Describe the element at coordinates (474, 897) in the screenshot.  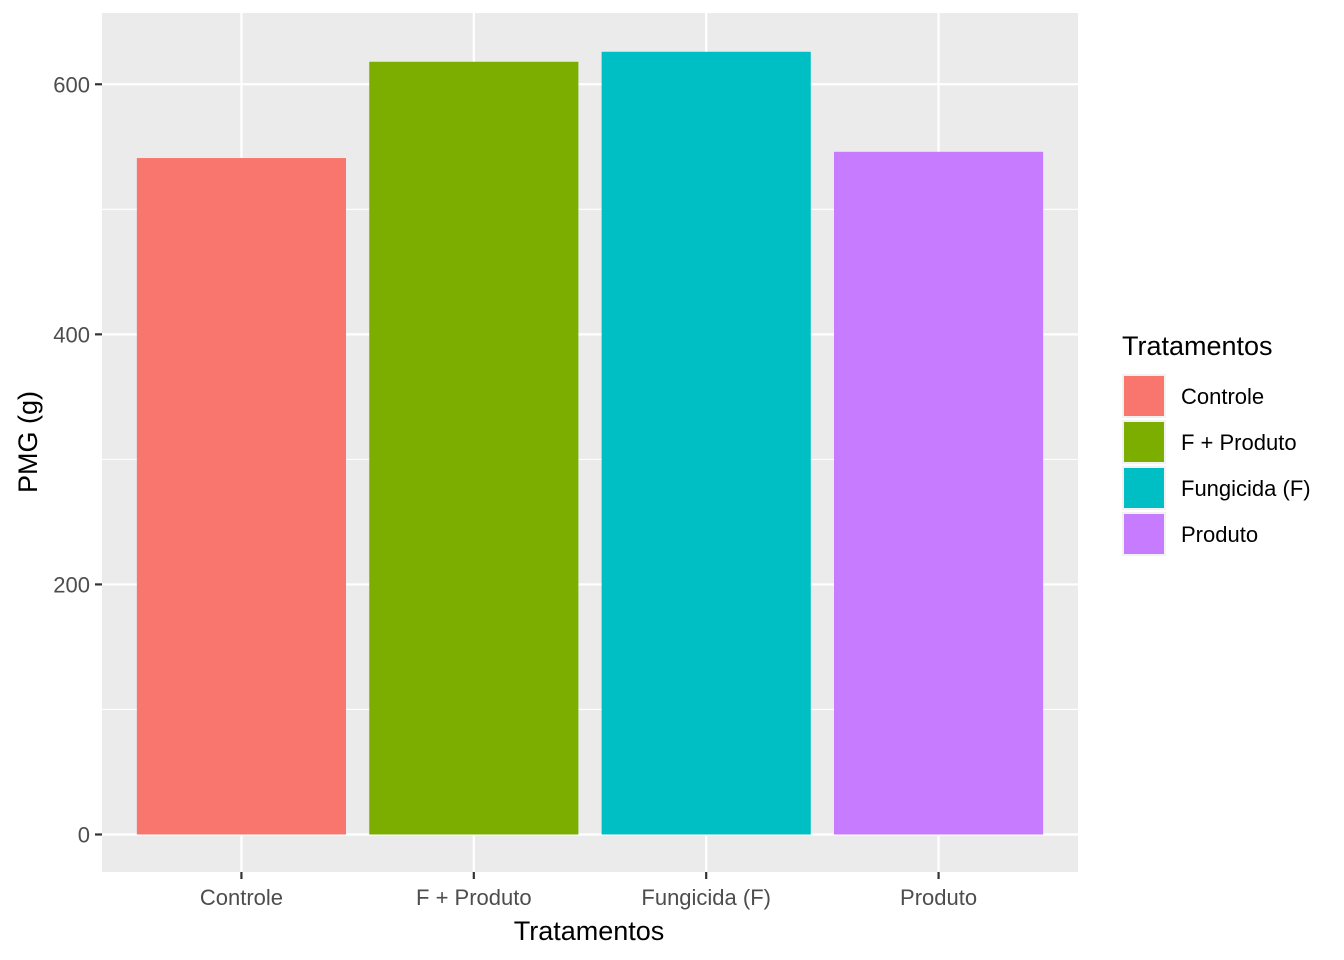
I see `x-tick-label: F + Produto` at that location.